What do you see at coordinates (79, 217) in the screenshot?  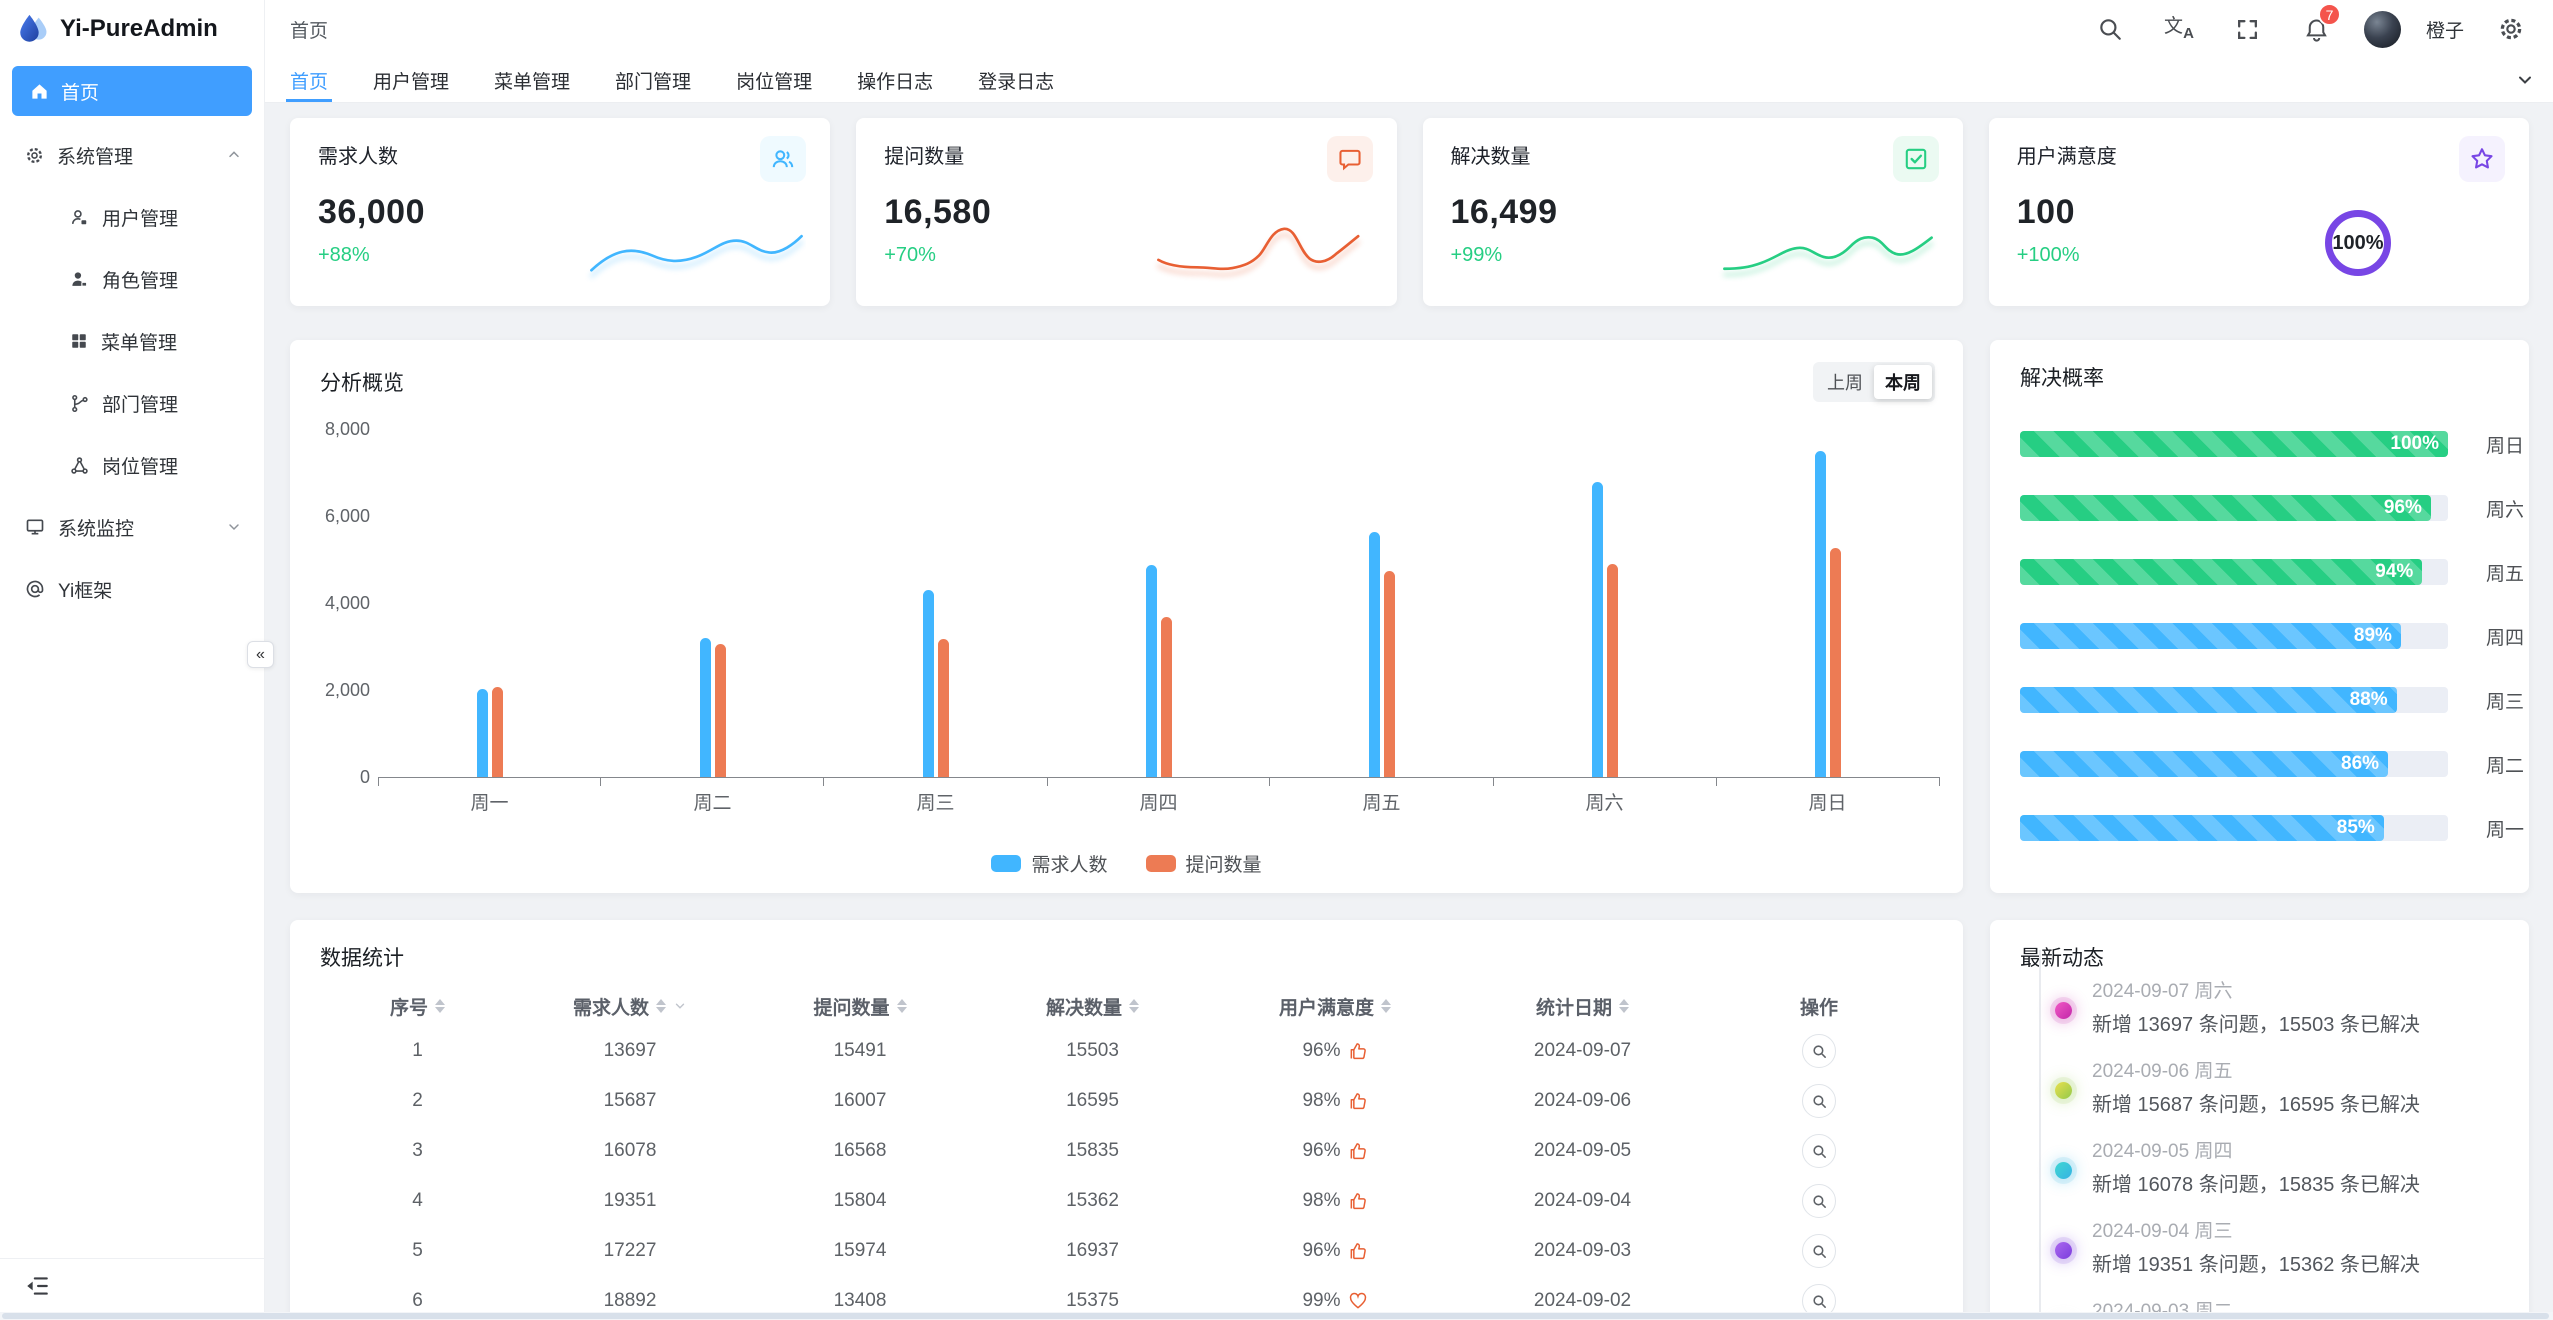 I see `user-icon` at bounding box center [79, 217].